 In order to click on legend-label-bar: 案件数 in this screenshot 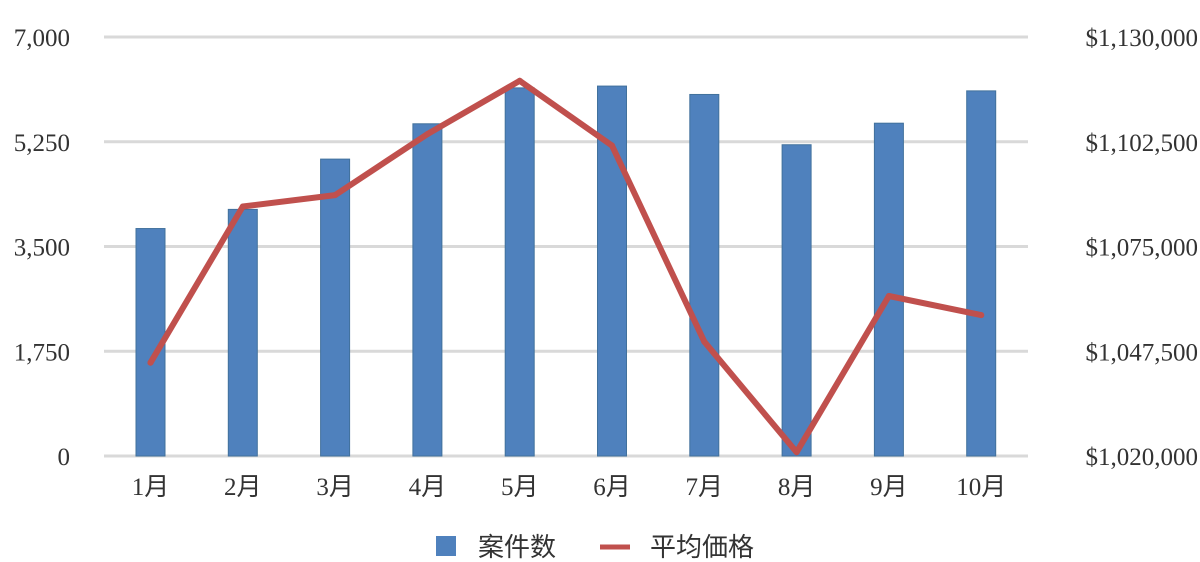, I will do `click(517, 547)`.